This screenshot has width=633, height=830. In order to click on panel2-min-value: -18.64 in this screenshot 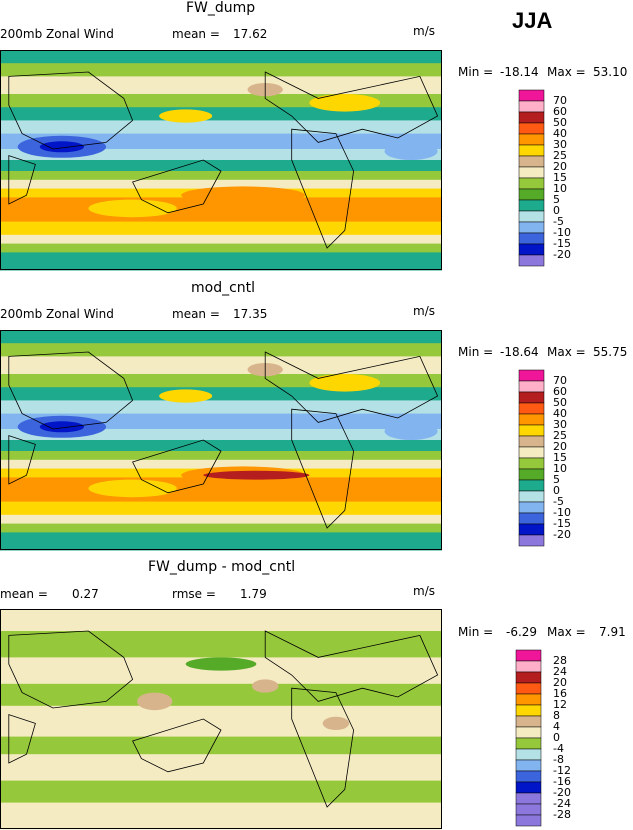, I will do `click(519, 352)`.